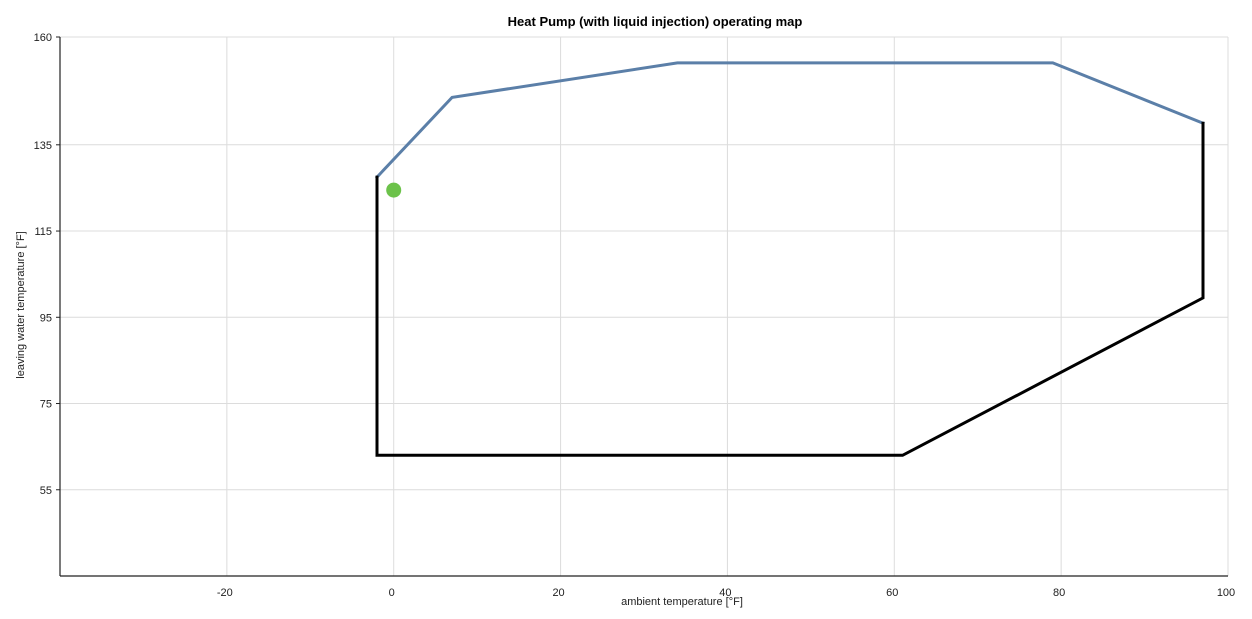 The image size is (1252, 619). Describe the element at coordinates (43, 38) in the screenshot. I see `y-tick-label: 160` at that location.